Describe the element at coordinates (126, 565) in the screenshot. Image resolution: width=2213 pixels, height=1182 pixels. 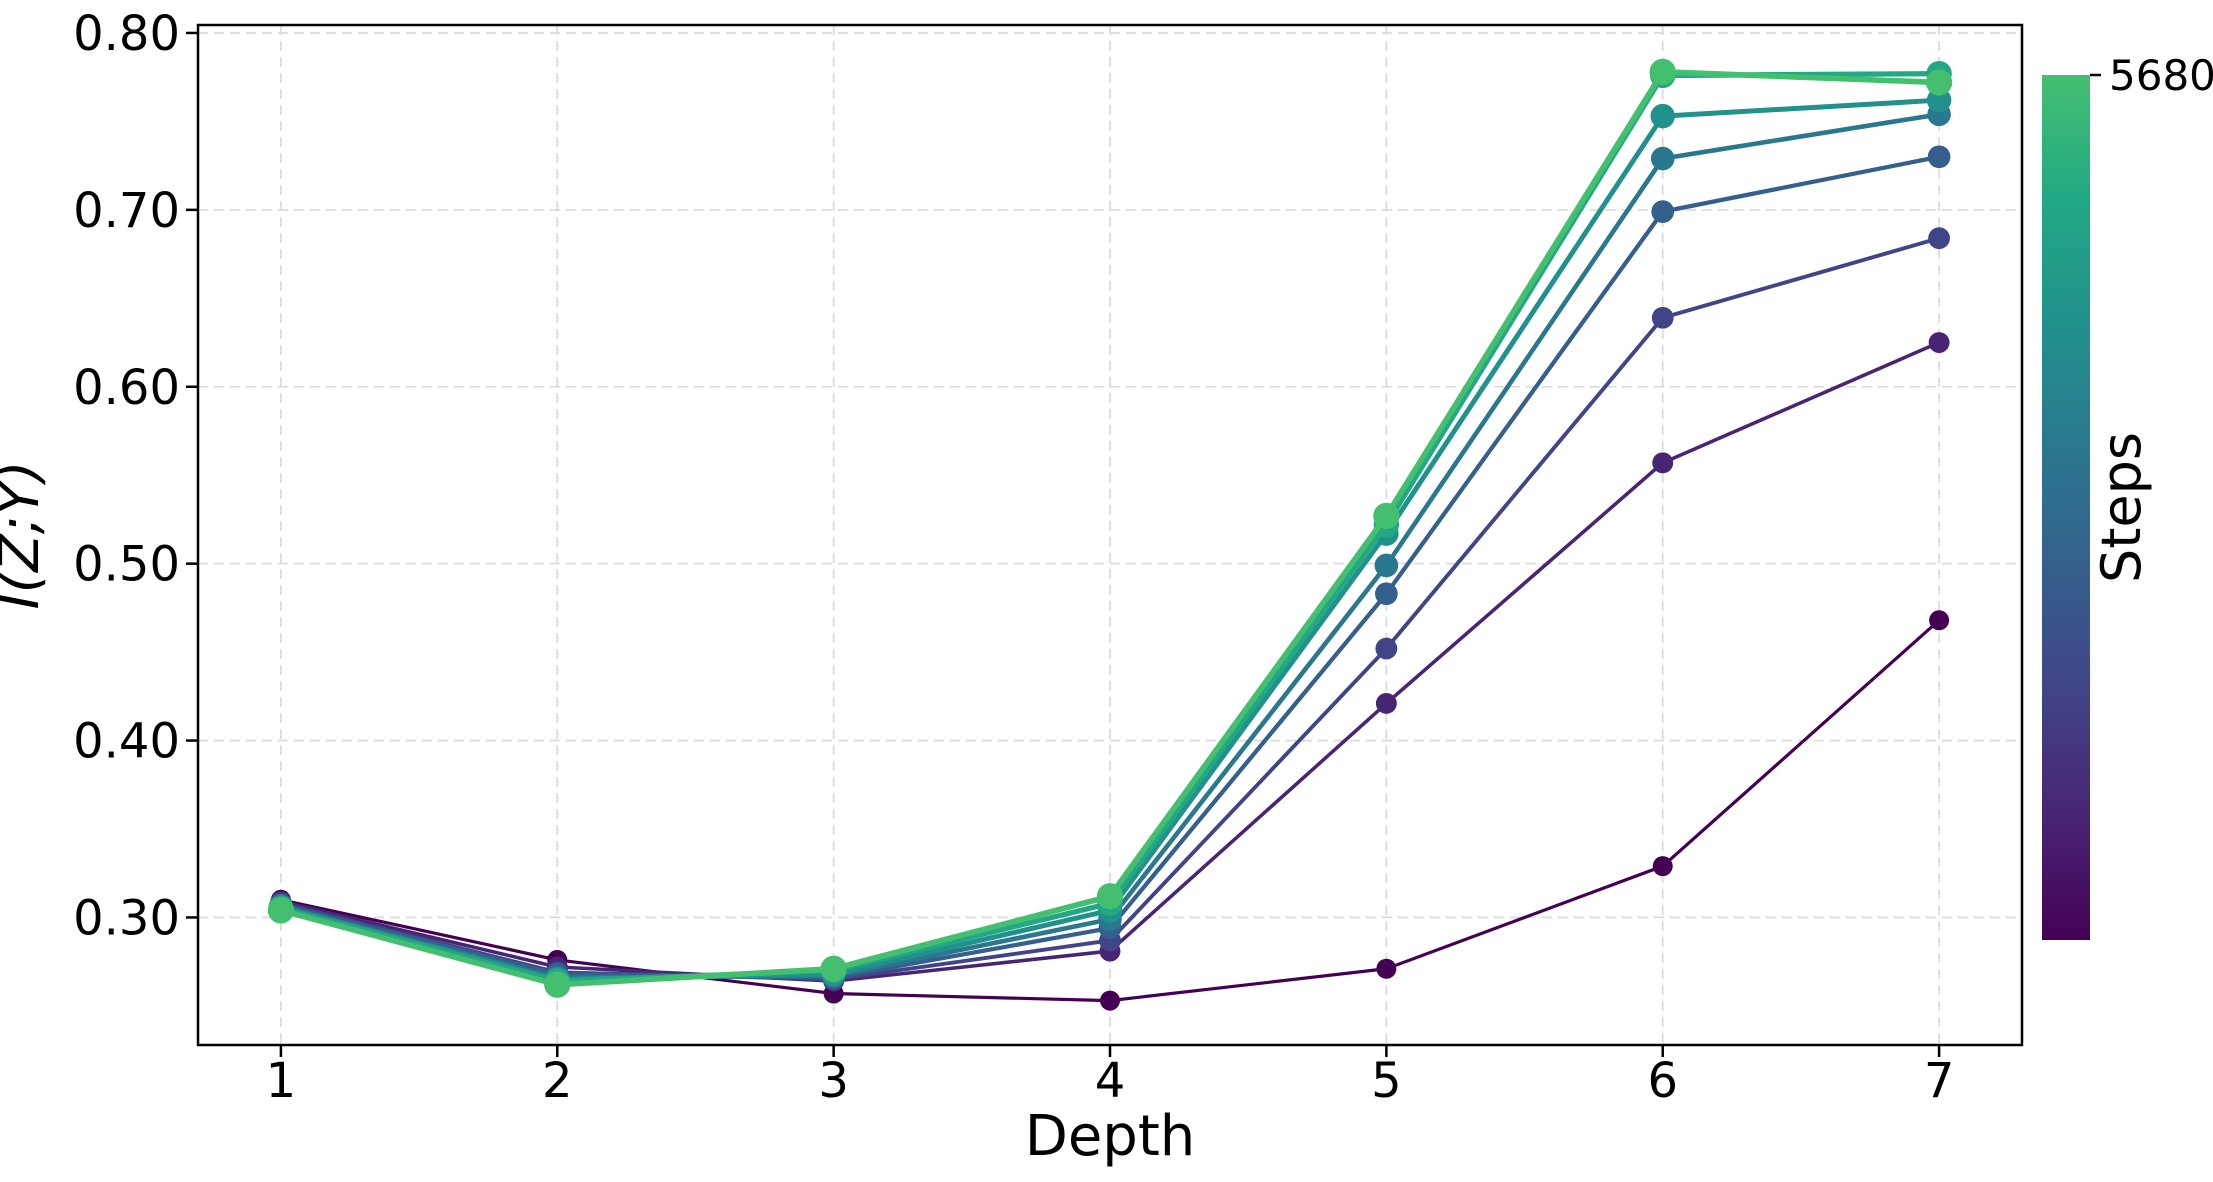
I see `y-tick-label: 0.50` at that location.